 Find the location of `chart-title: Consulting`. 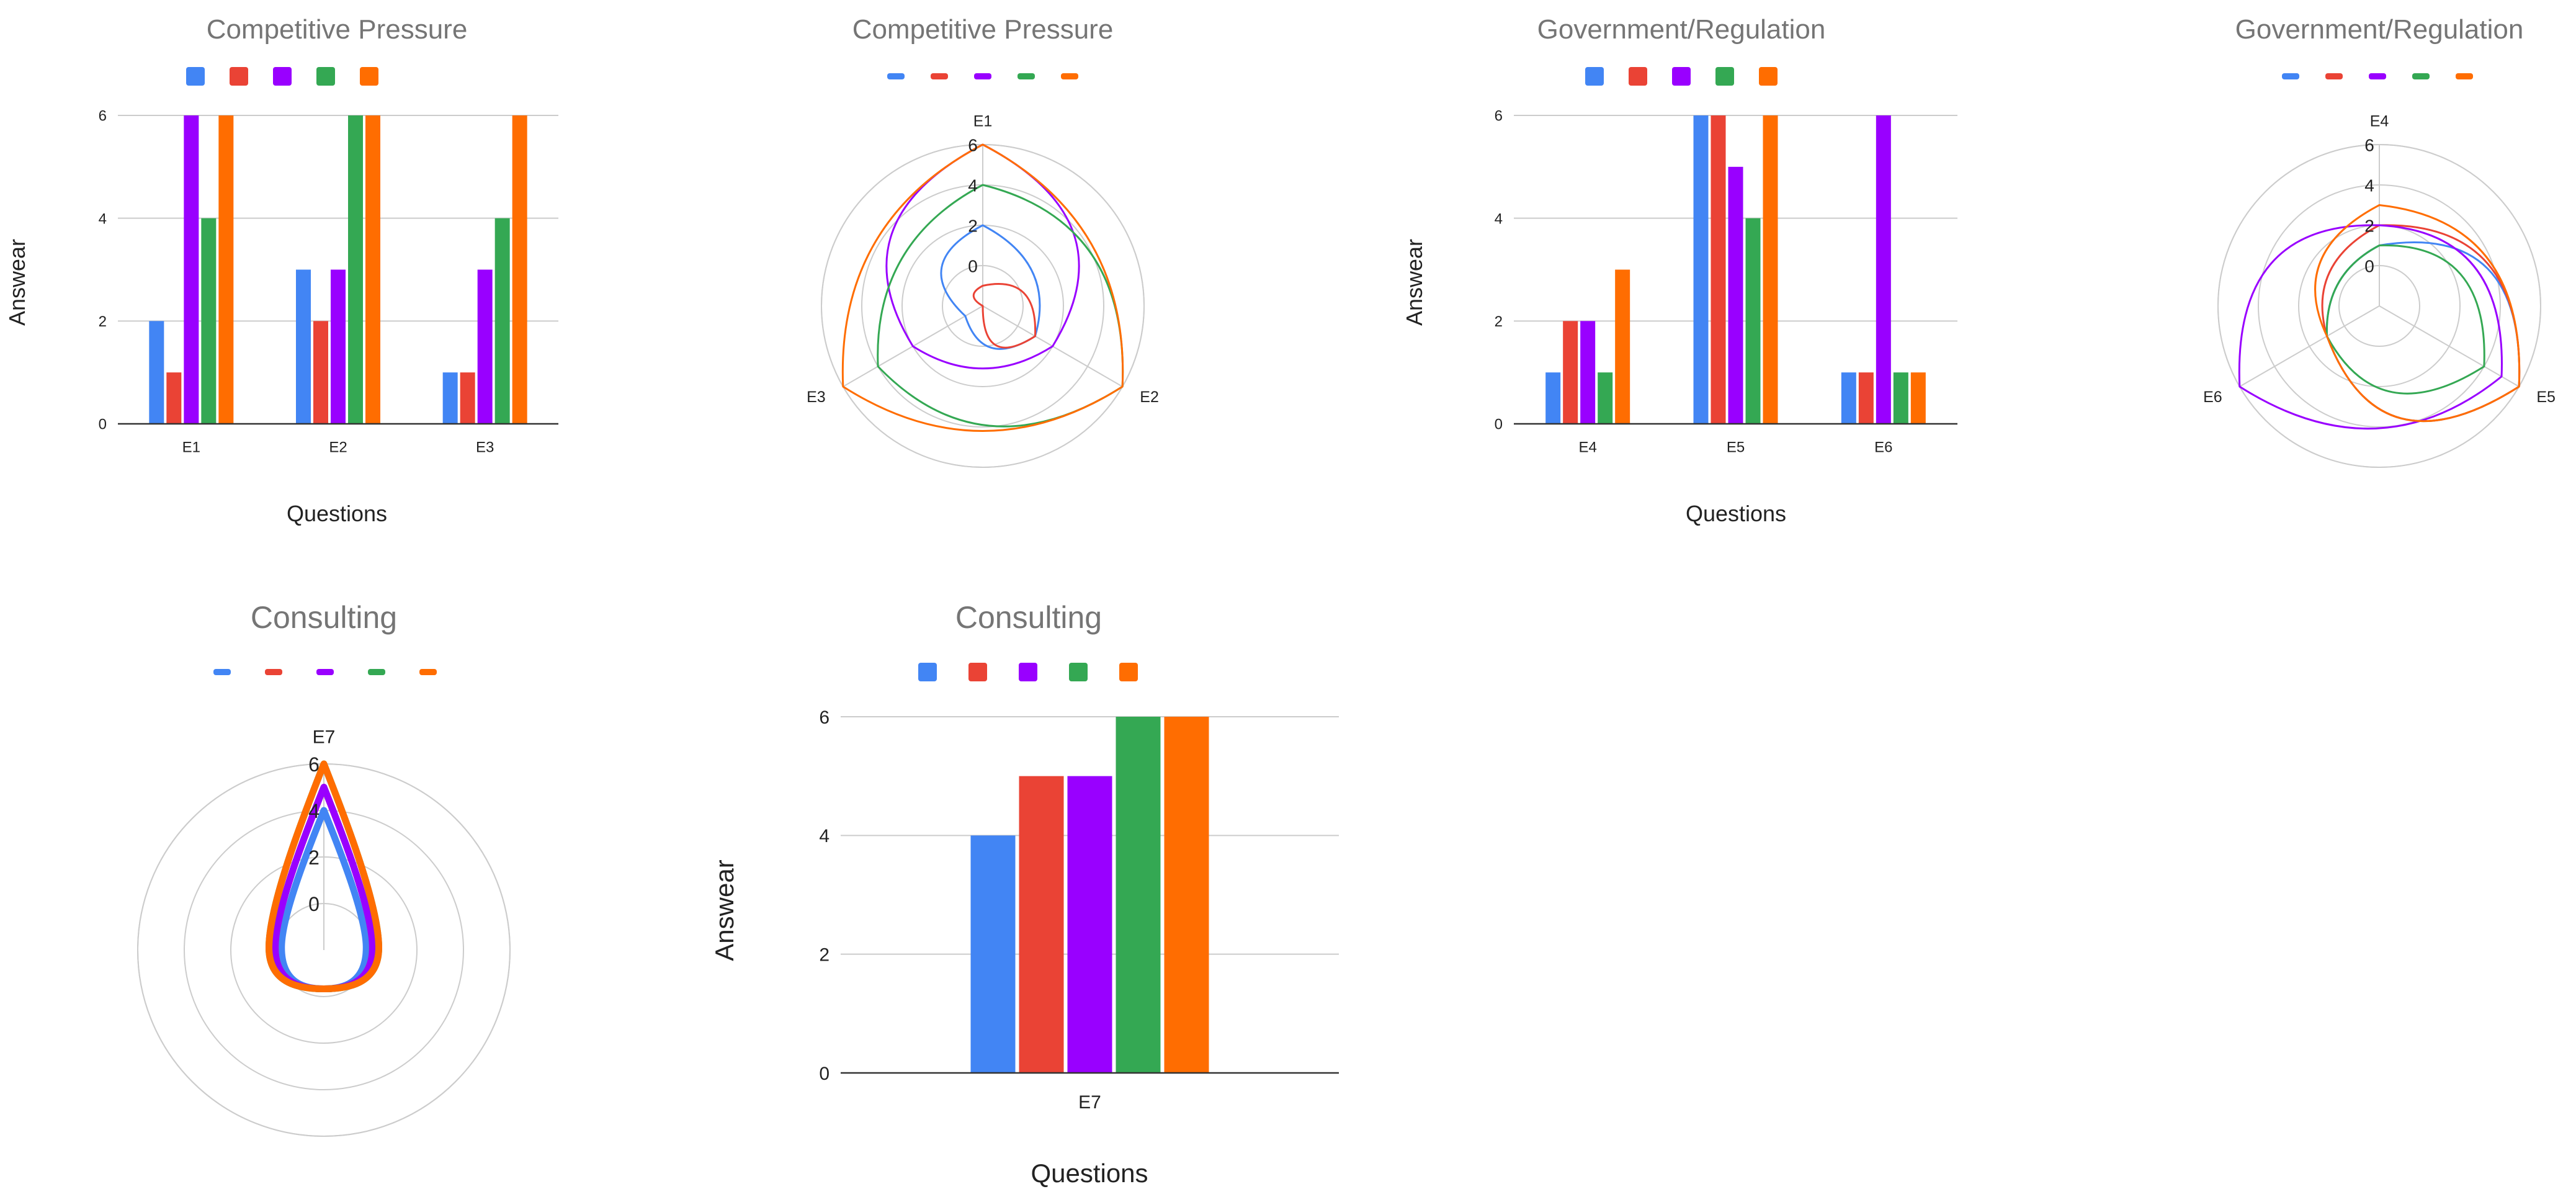

chart-title: Consulting is located at coordinates (324, 617).